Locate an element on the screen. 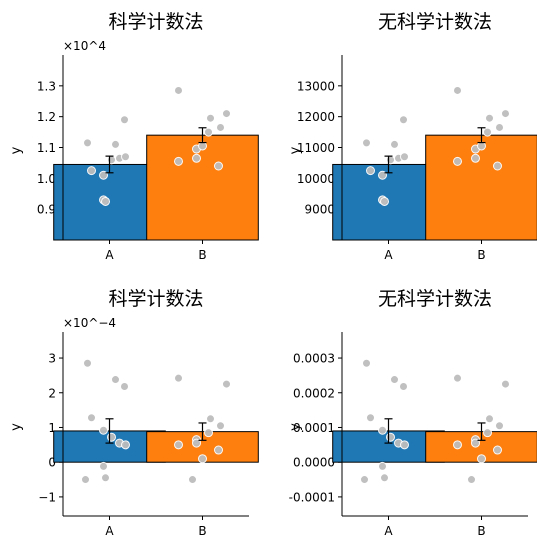  y-tick-label: 12000 is located at coordinates (316, 117).